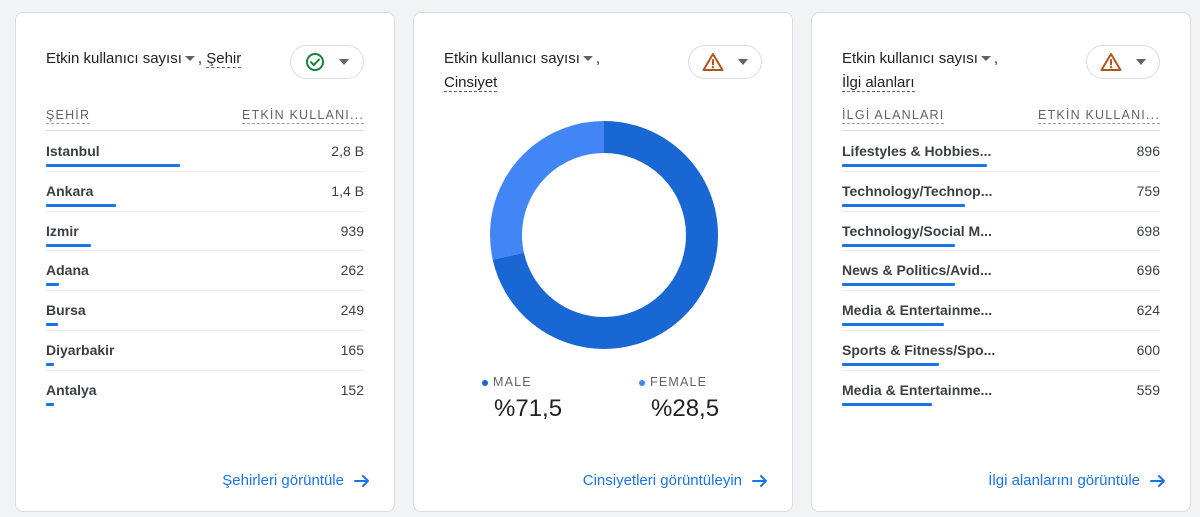  Describe the element at coordinates (878, 83) in the screenshot. I see `dimension-selector: İlgi alanları` at that location.